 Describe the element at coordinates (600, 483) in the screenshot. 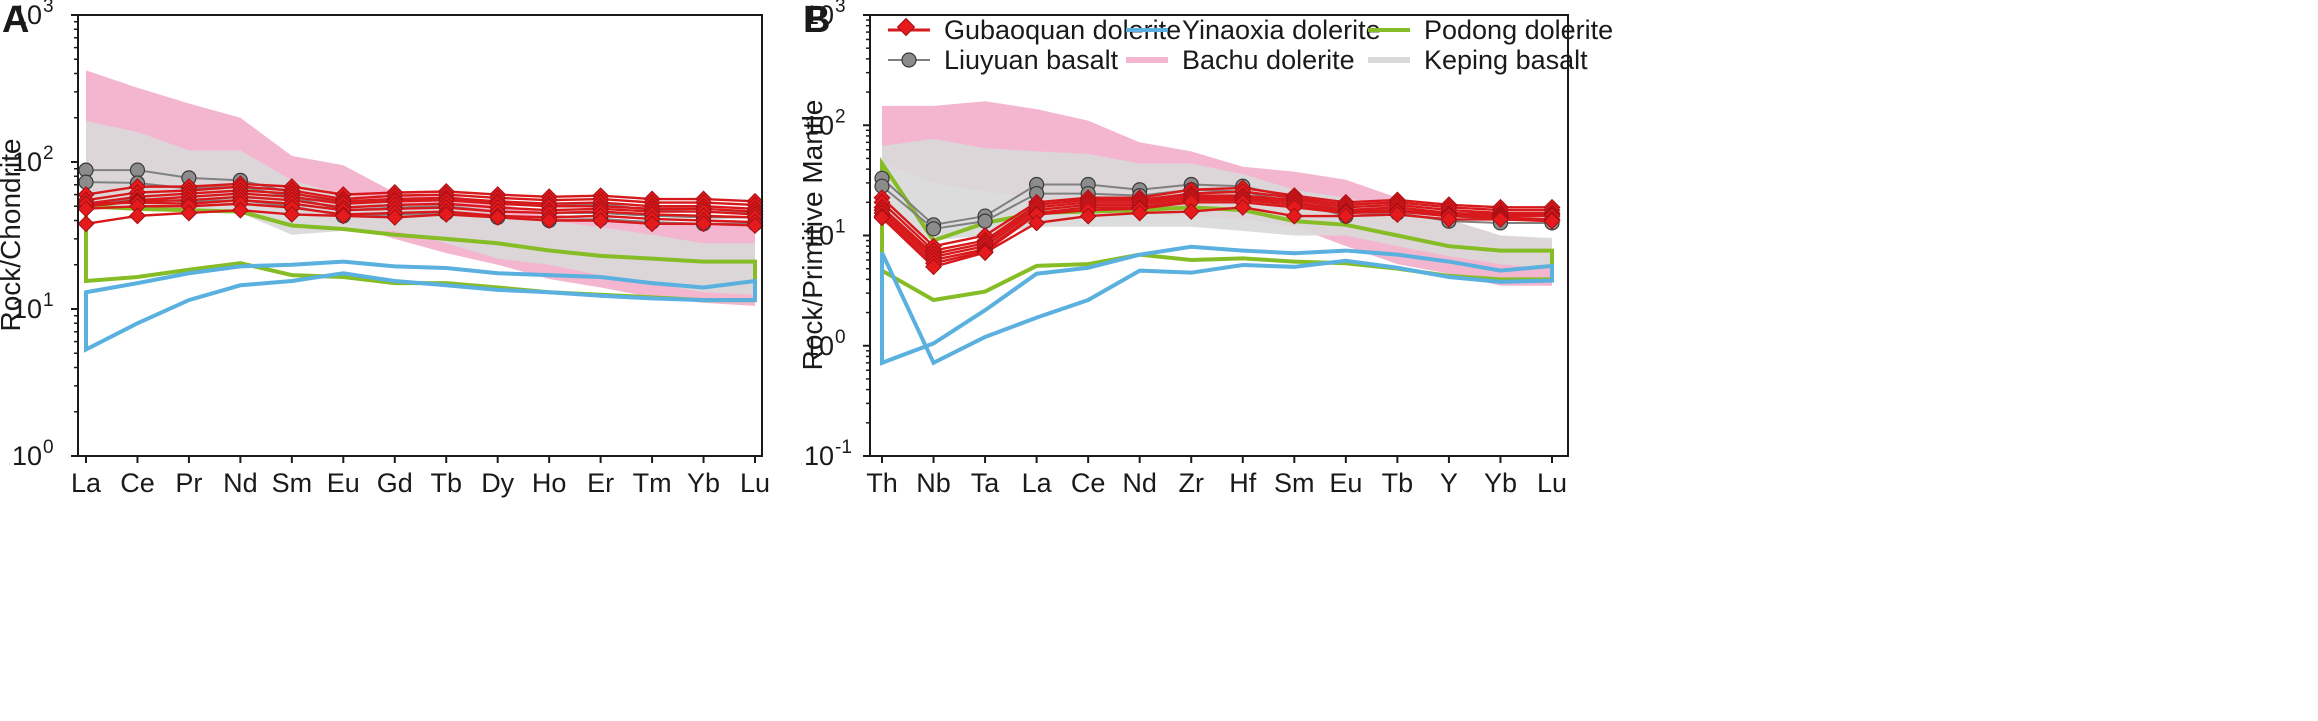

I see `panel-a-x-tick-label: Er` at that location.